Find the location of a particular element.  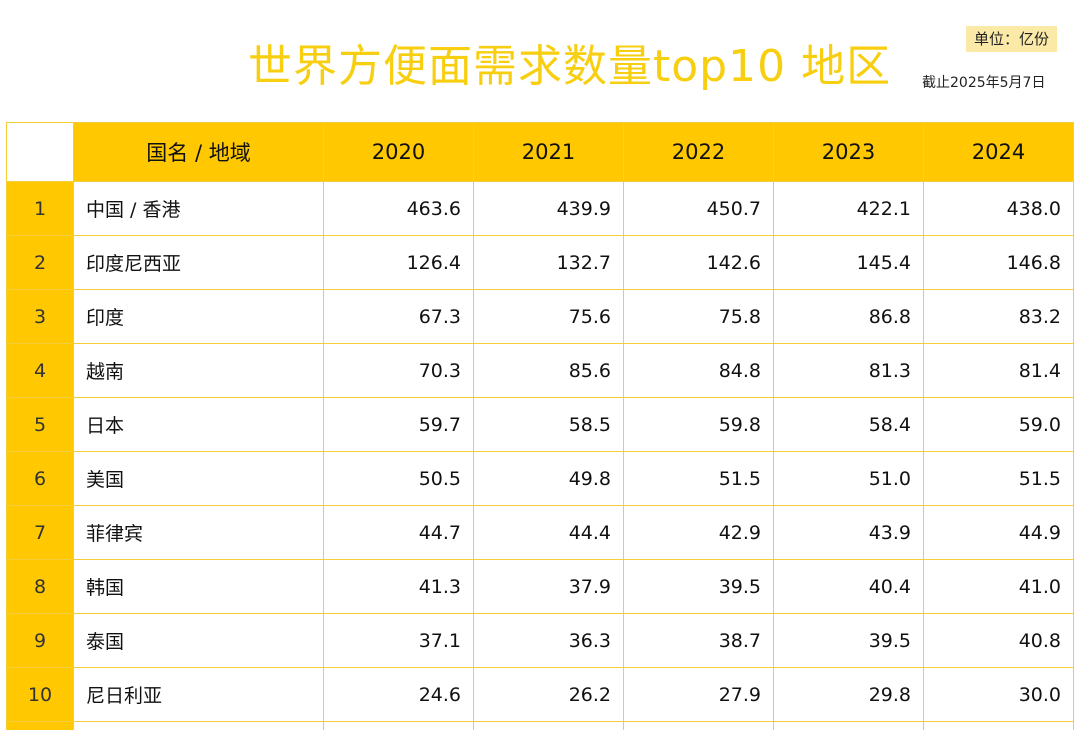

value-cell-2022: 27.9 is located at coordinates (699, 695).